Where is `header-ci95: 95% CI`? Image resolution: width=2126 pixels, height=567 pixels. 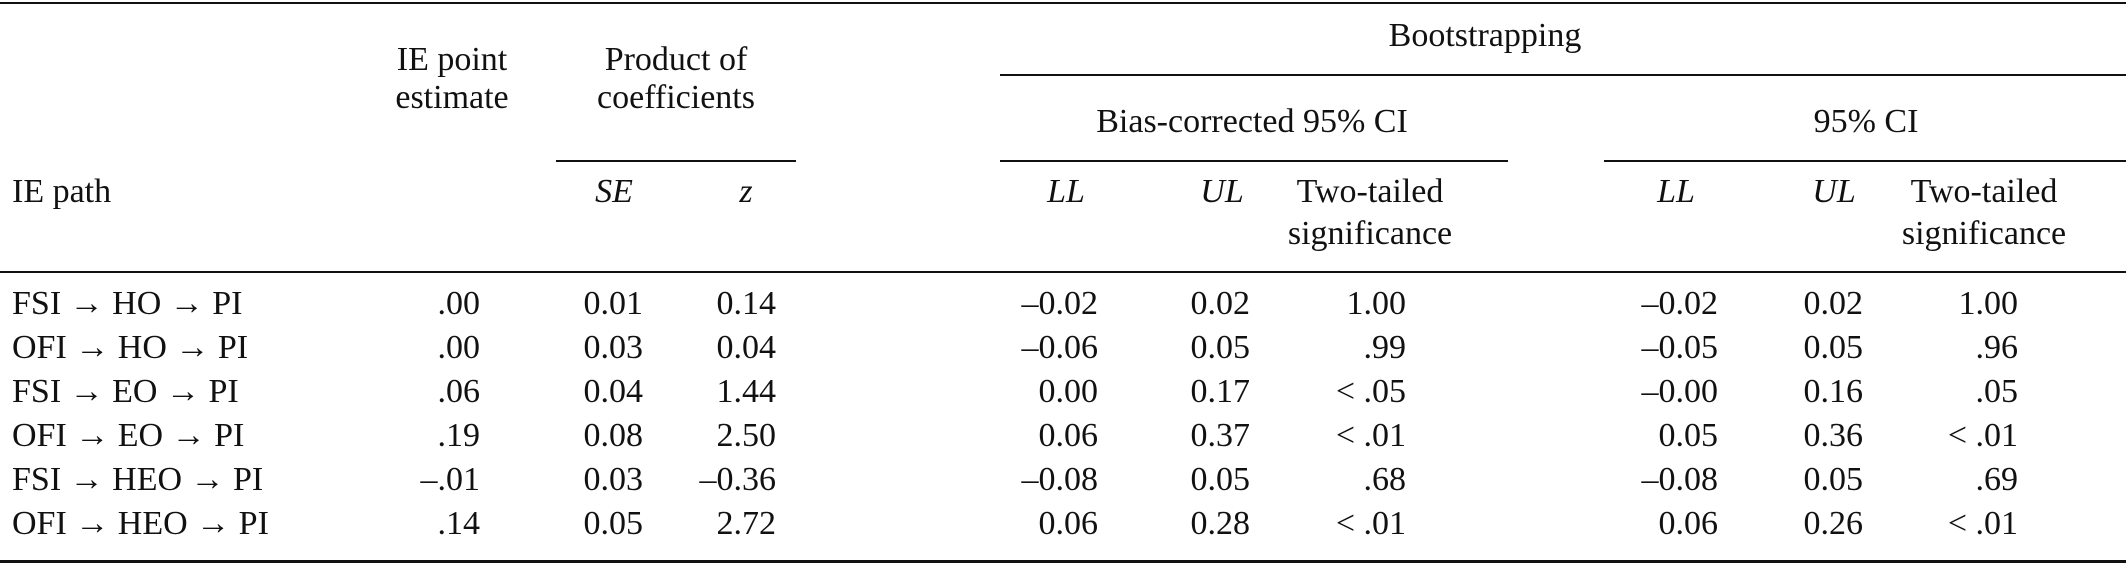 header-ci95: 95% CI is located at coordinates (1866, 121).